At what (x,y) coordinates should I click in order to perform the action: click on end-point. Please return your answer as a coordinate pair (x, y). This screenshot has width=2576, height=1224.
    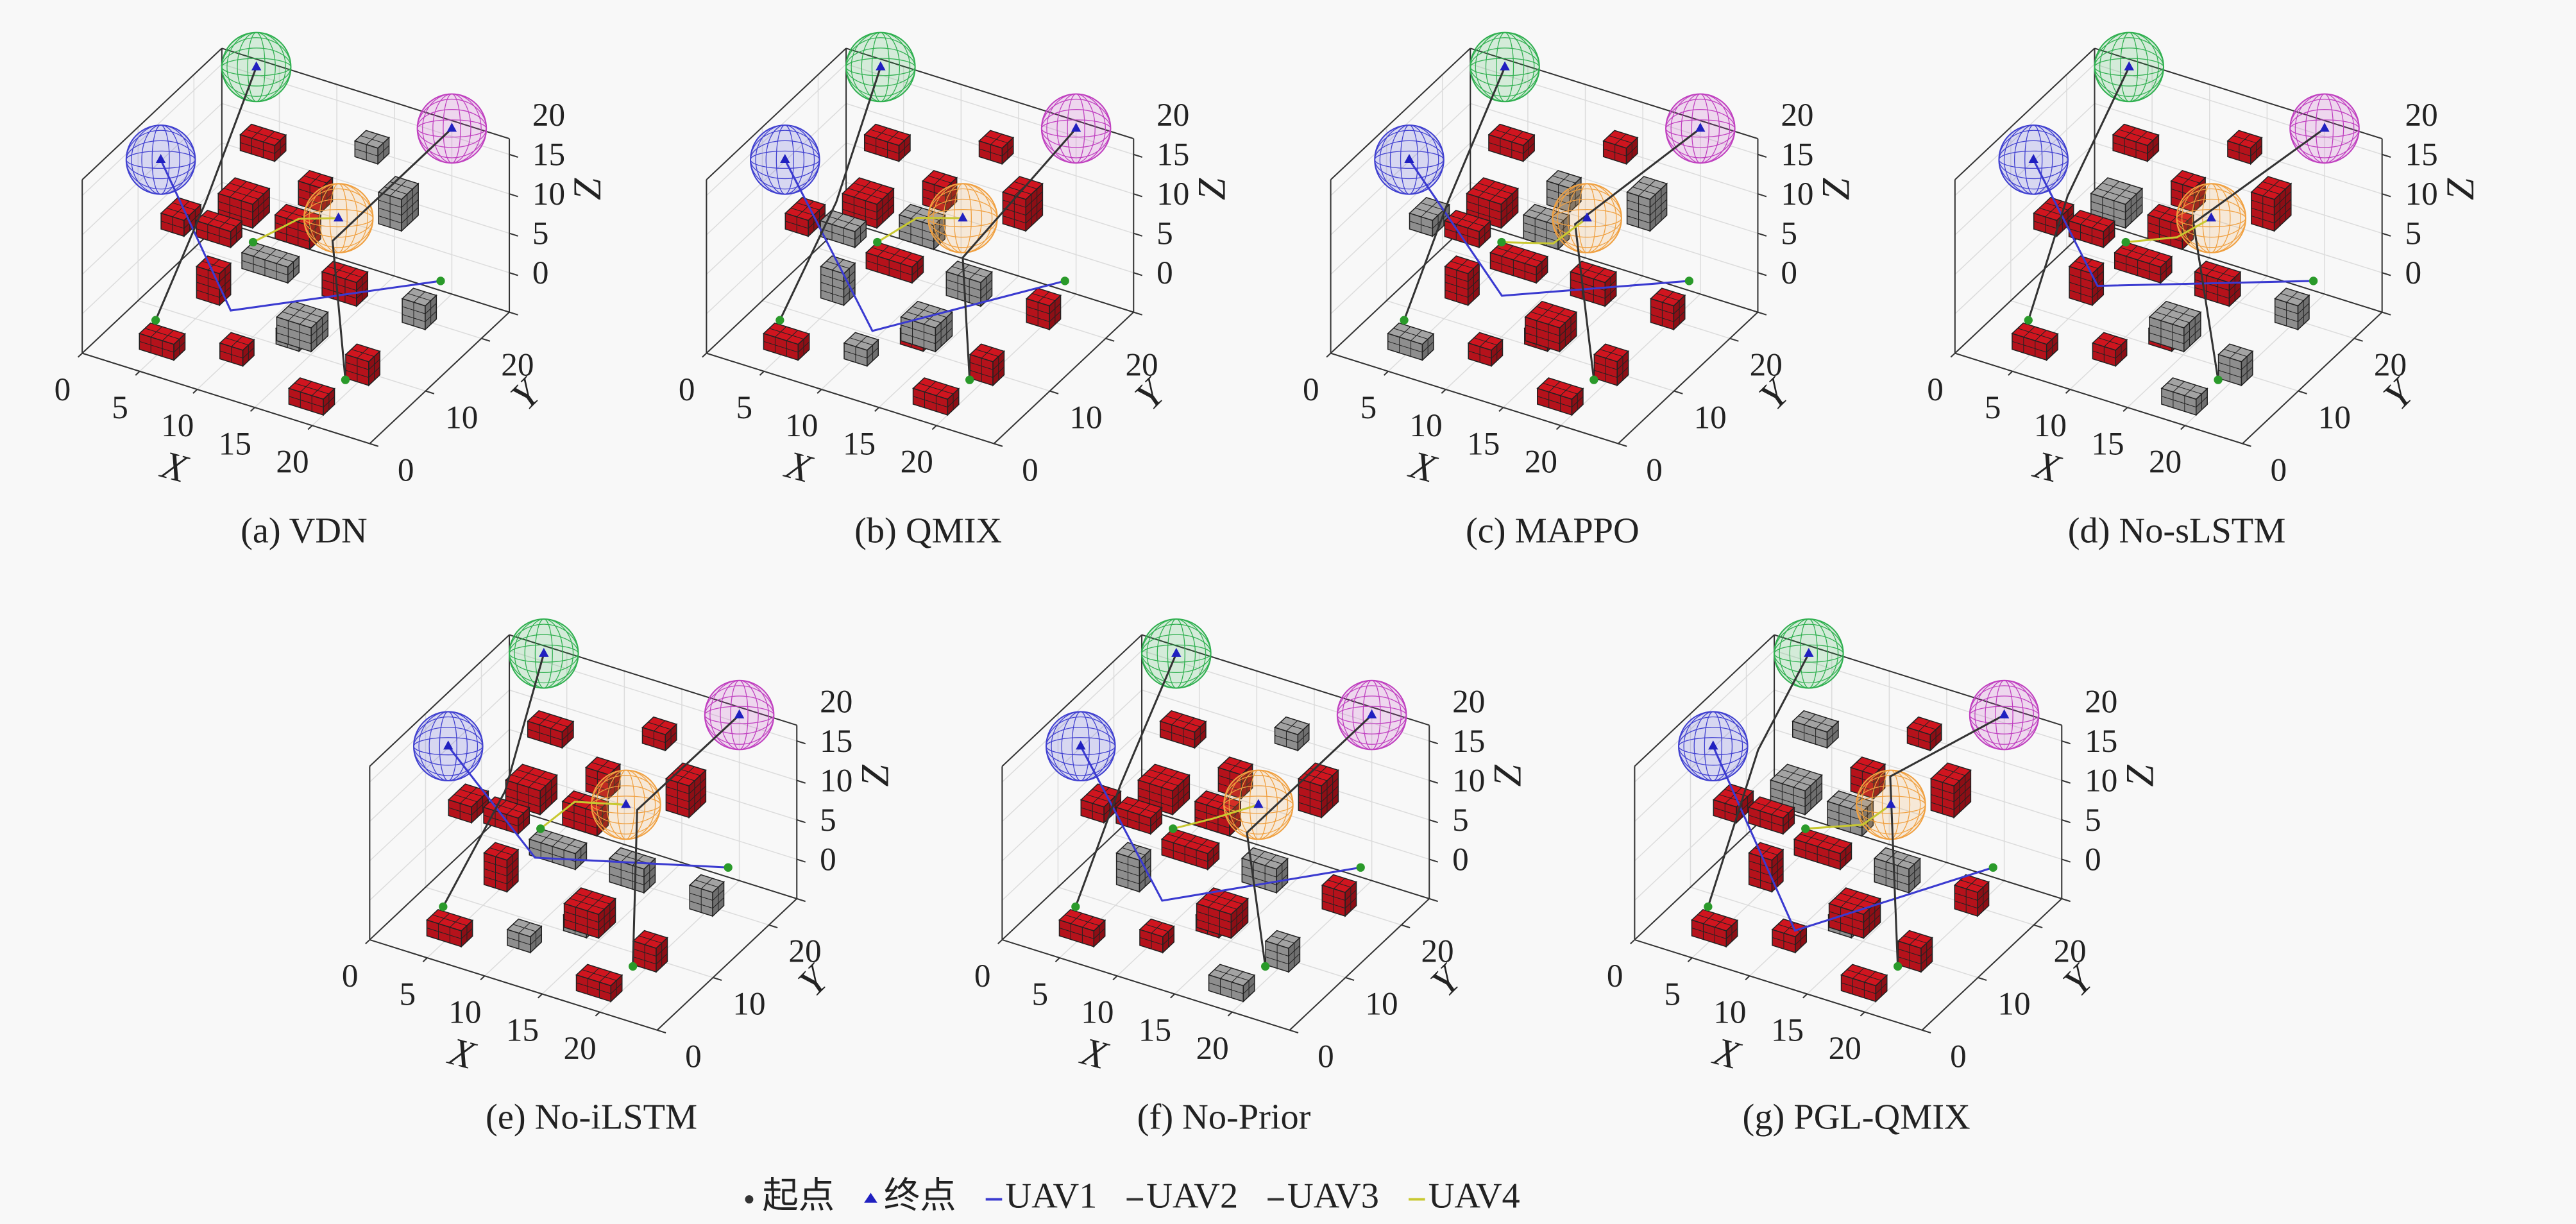
    Looking at the image, I should click on (1409, 158).